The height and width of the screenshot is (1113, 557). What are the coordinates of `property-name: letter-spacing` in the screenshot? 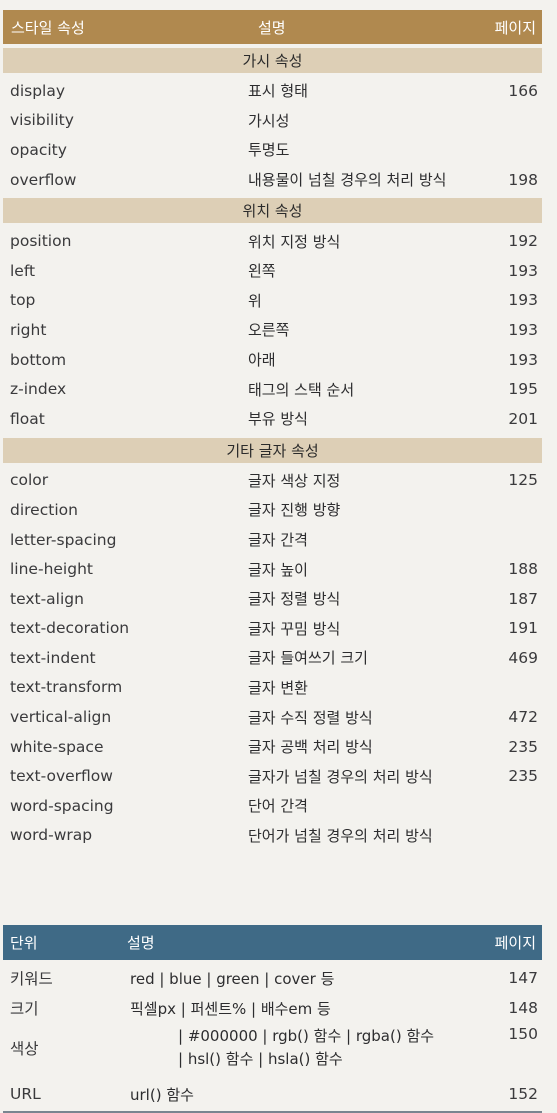 It's located at (63, 539).